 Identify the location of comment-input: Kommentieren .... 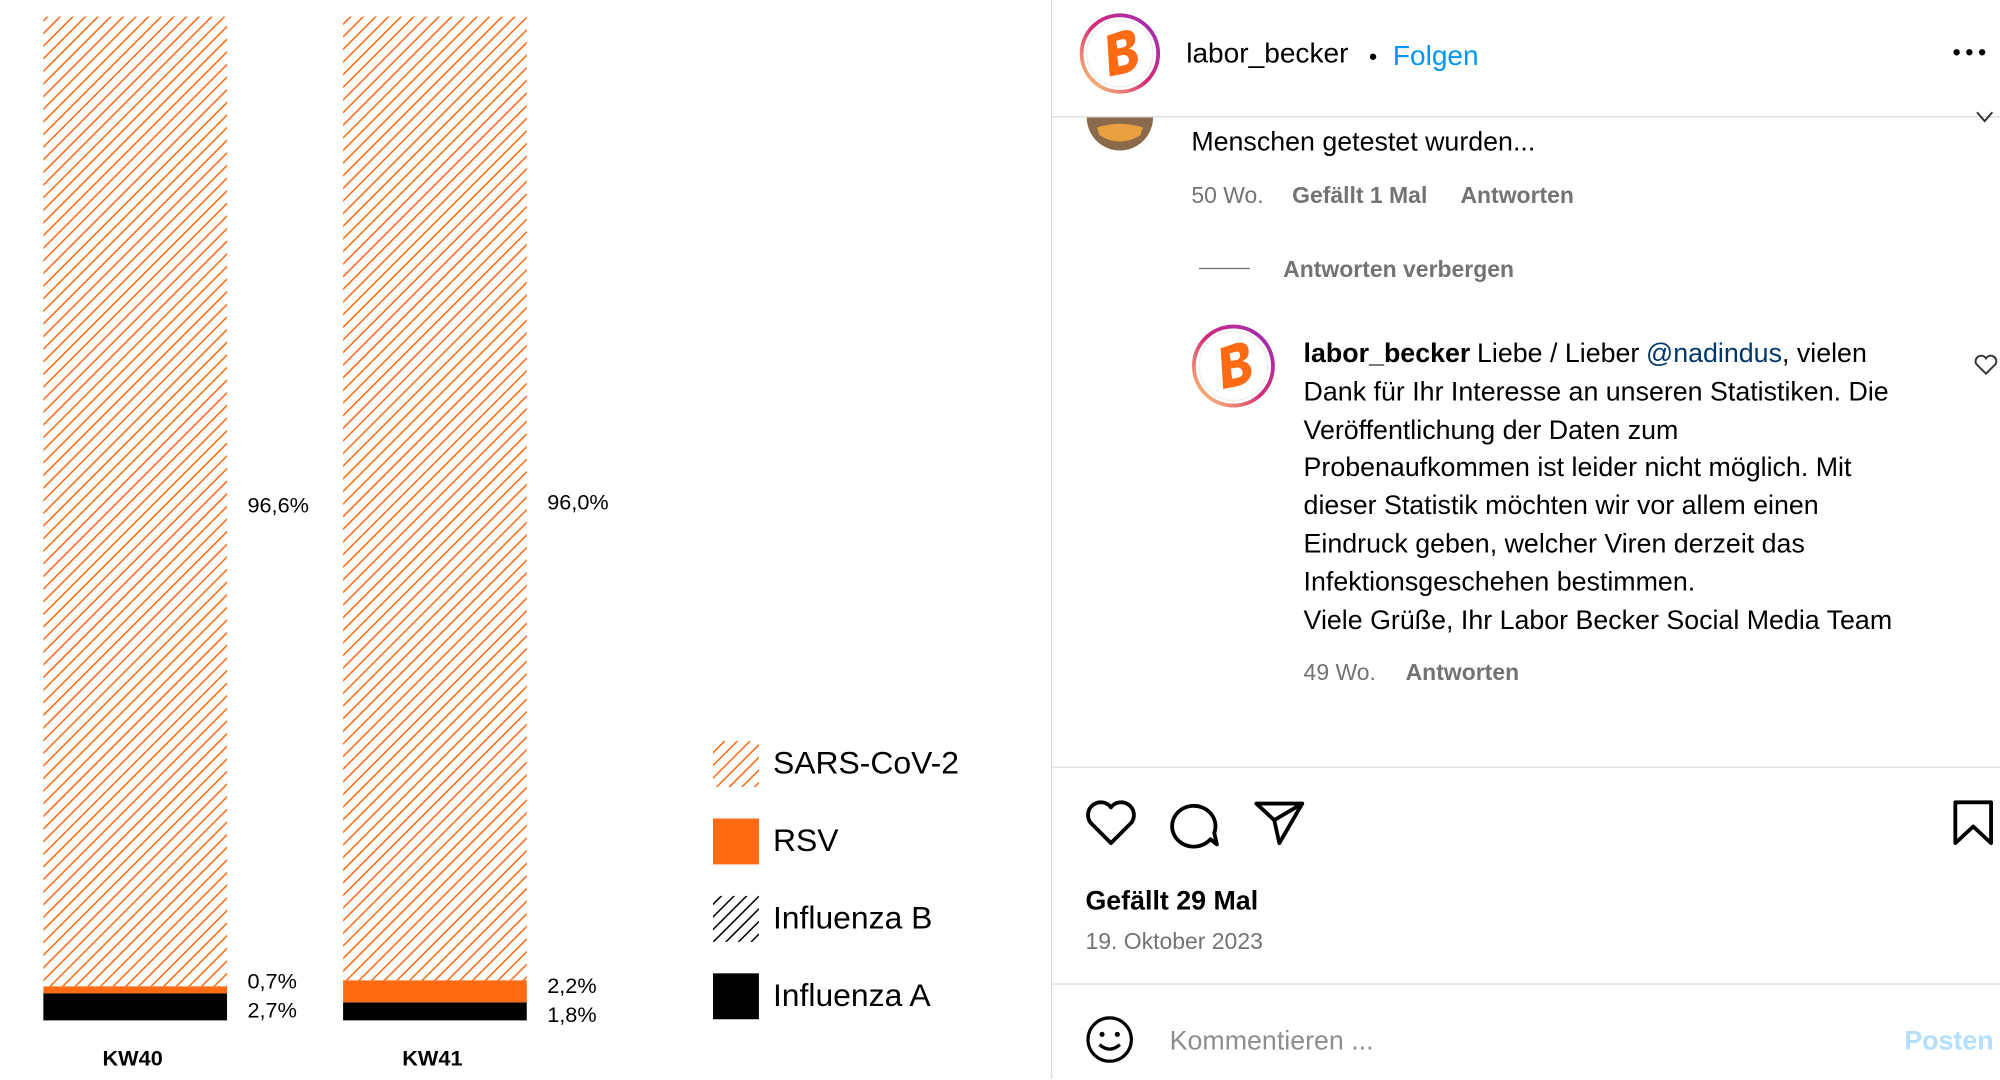
(1271, 1041).